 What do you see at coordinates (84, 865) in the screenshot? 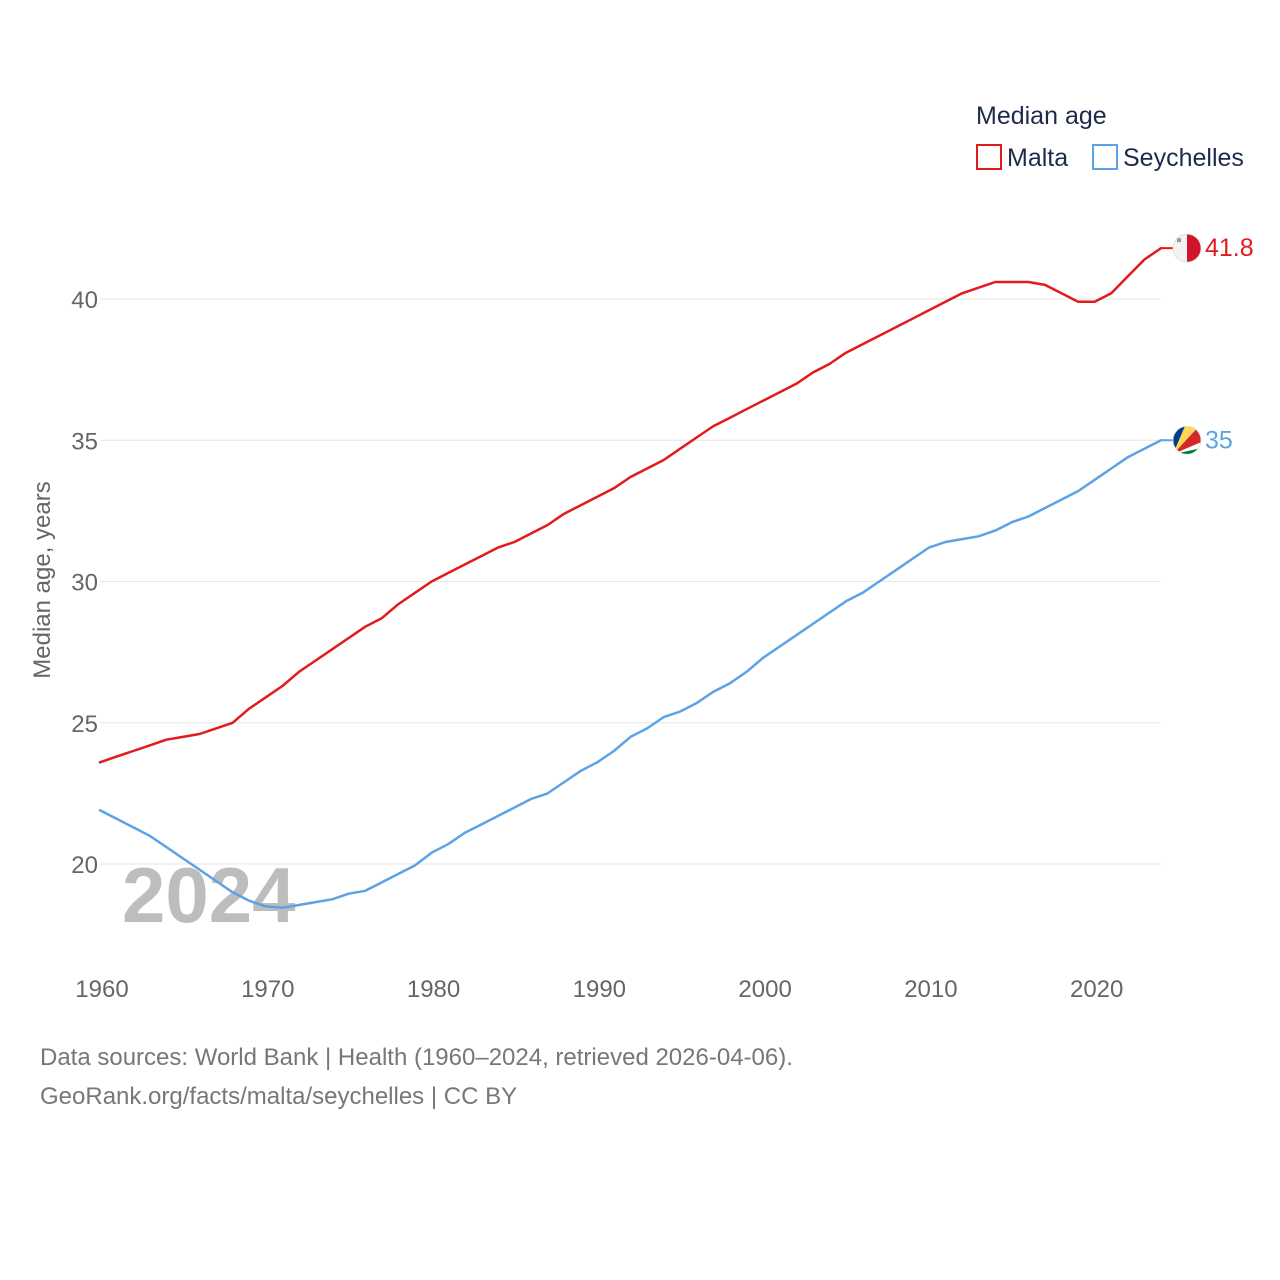
I see `y-tick-label: 20` at bounding box center [84, 865].